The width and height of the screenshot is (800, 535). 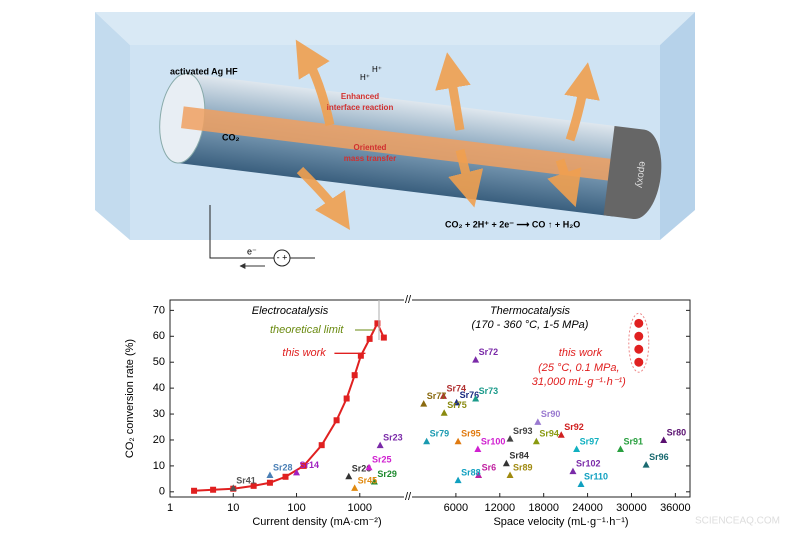 I want to click on x-axis-label: Space velocity (mL·g⁻¹·h⁻¹), so click(x=560, y=522).